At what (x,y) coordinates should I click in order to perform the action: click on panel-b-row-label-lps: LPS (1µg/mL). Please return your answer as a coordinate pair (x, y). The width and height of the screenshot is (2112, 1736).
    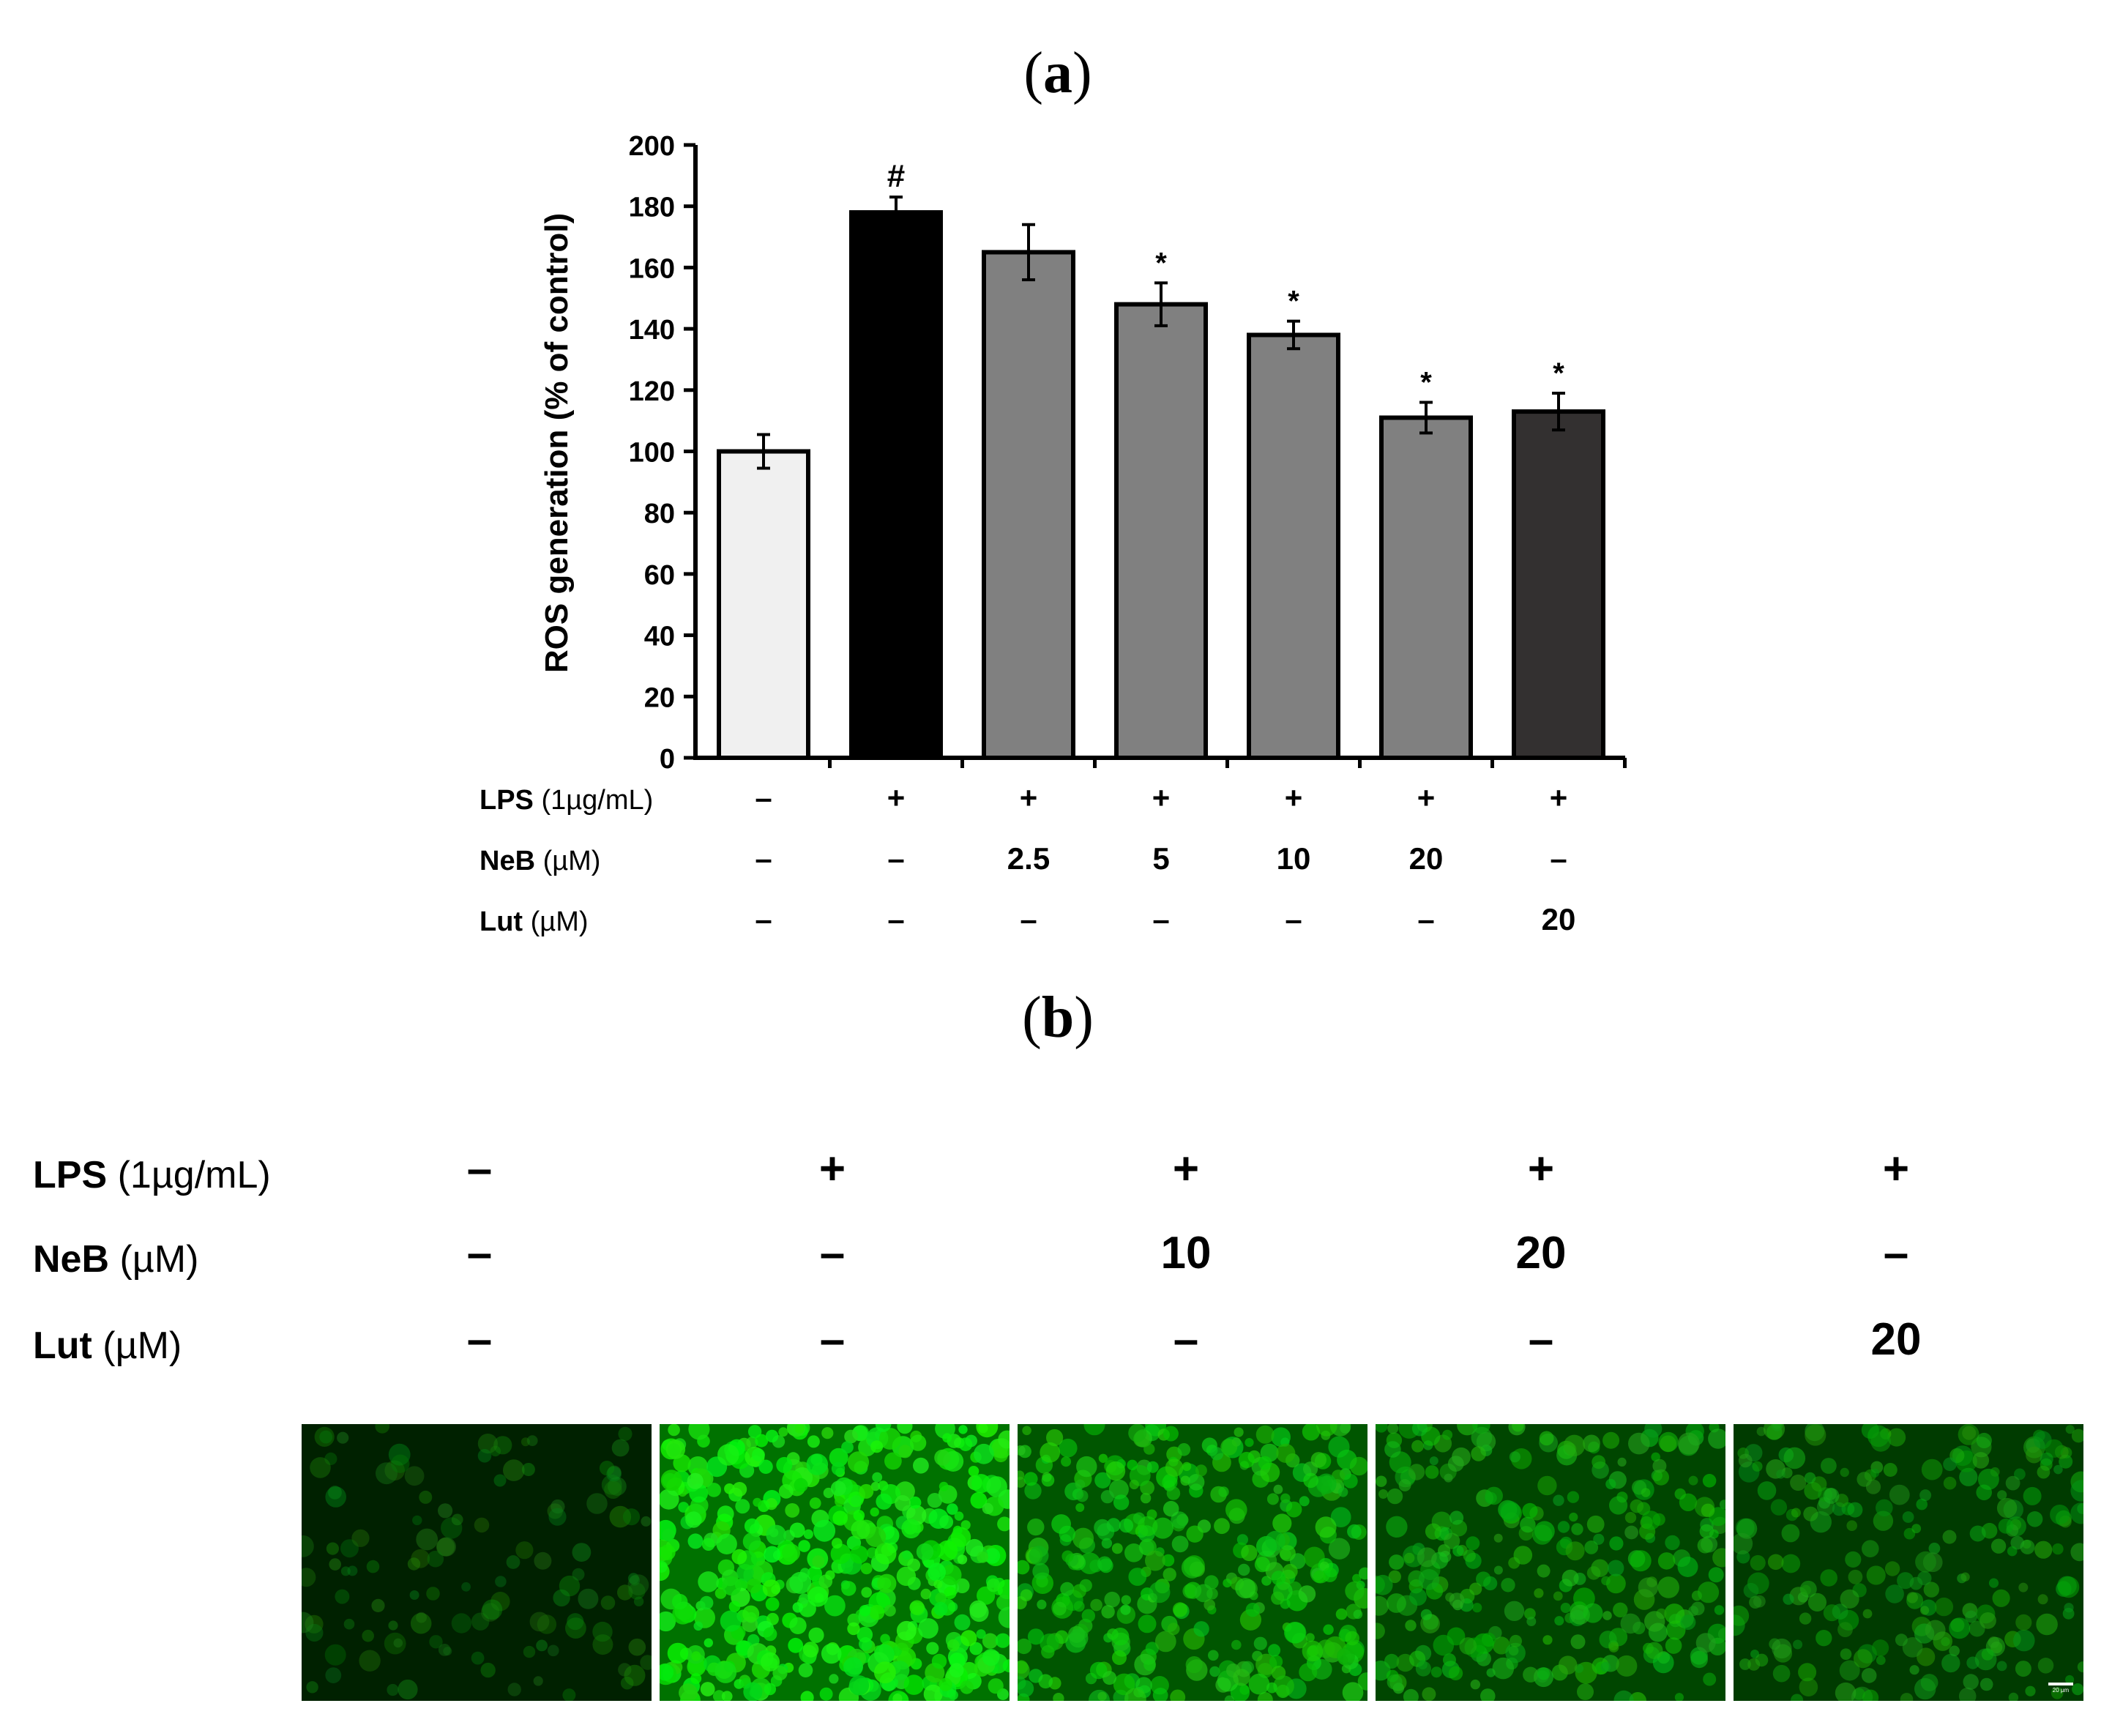
    Looking at the image, I should click on (152, 1175).